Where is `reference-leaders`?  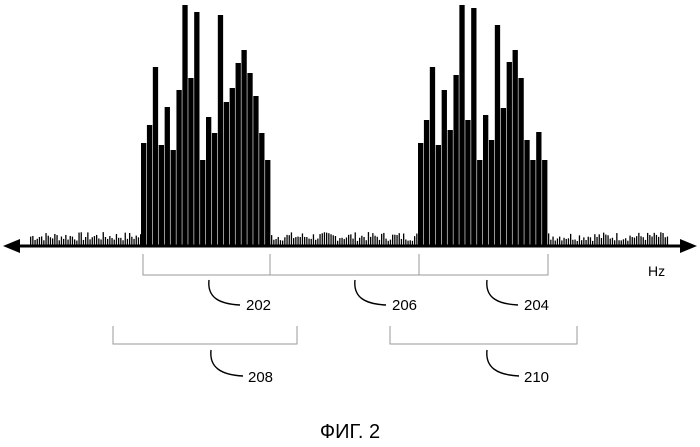
reference-leaders is located at coordinates (364, 328).